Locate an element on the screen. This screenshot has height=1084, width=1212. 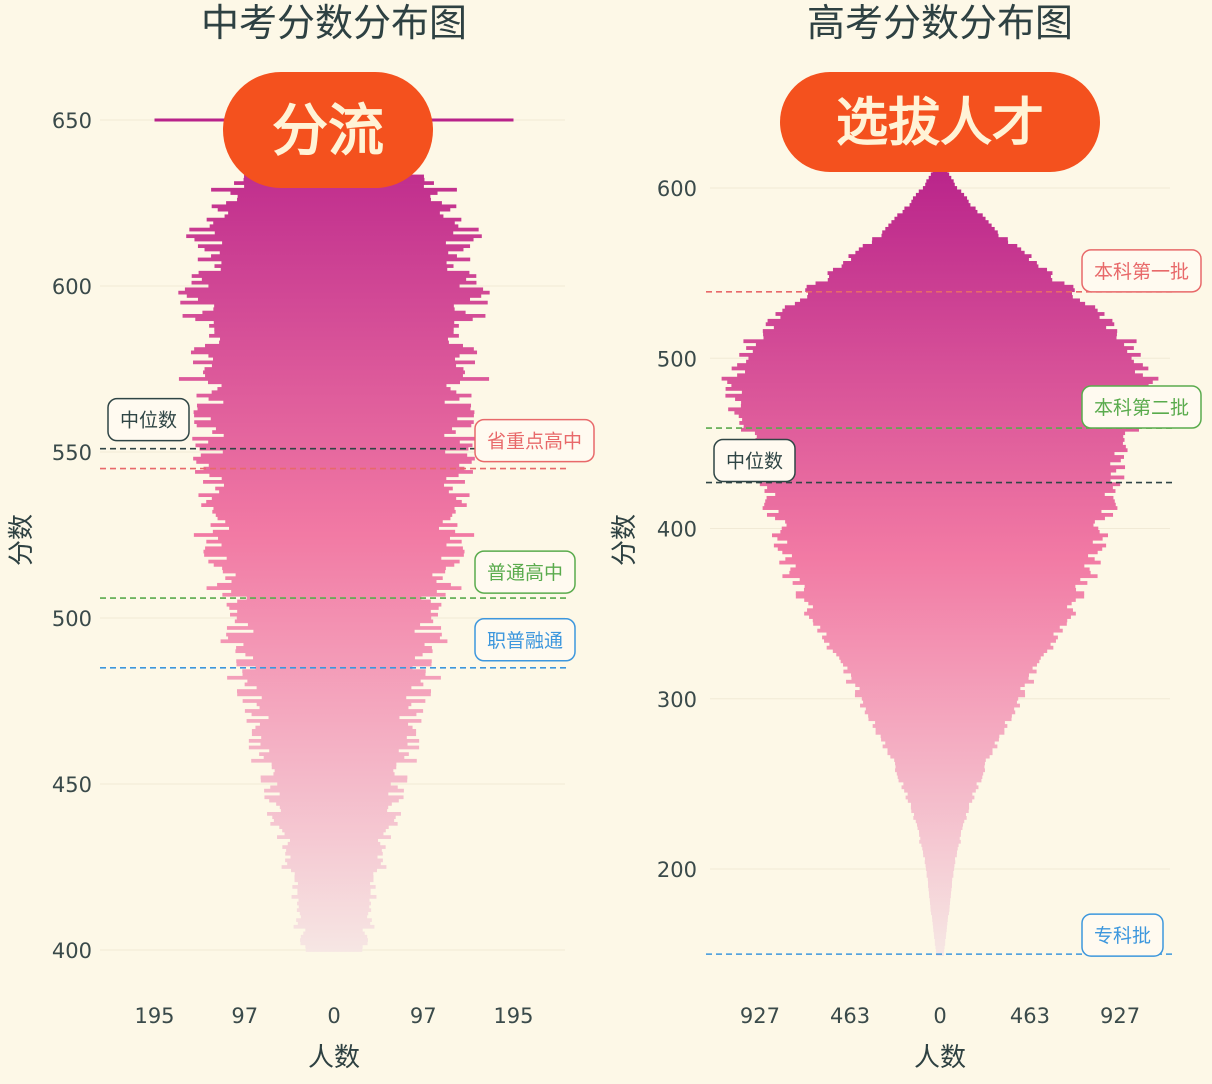
y-tick-label: 650 is located at coordinates (72, 121).